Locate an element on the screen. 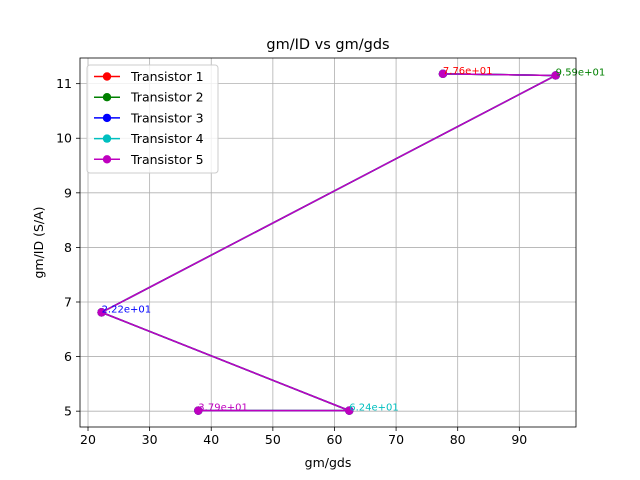 This screenshot has width=640, height=480. legend-entry: Transistor 4 is located at coordinates (149, 138).